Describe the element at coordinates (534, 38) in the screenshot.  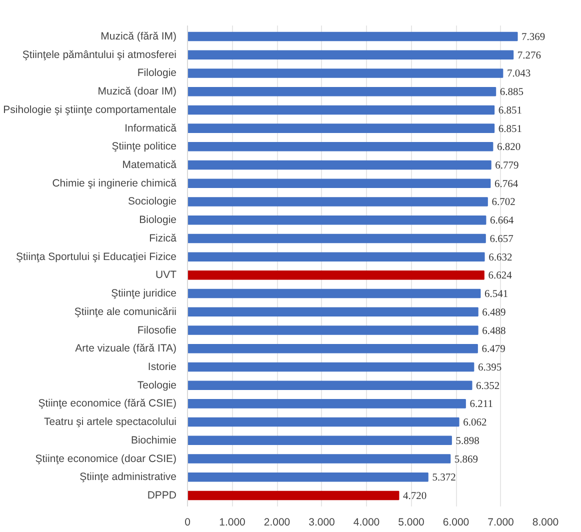
I see `data-label: 7.369` at that location.